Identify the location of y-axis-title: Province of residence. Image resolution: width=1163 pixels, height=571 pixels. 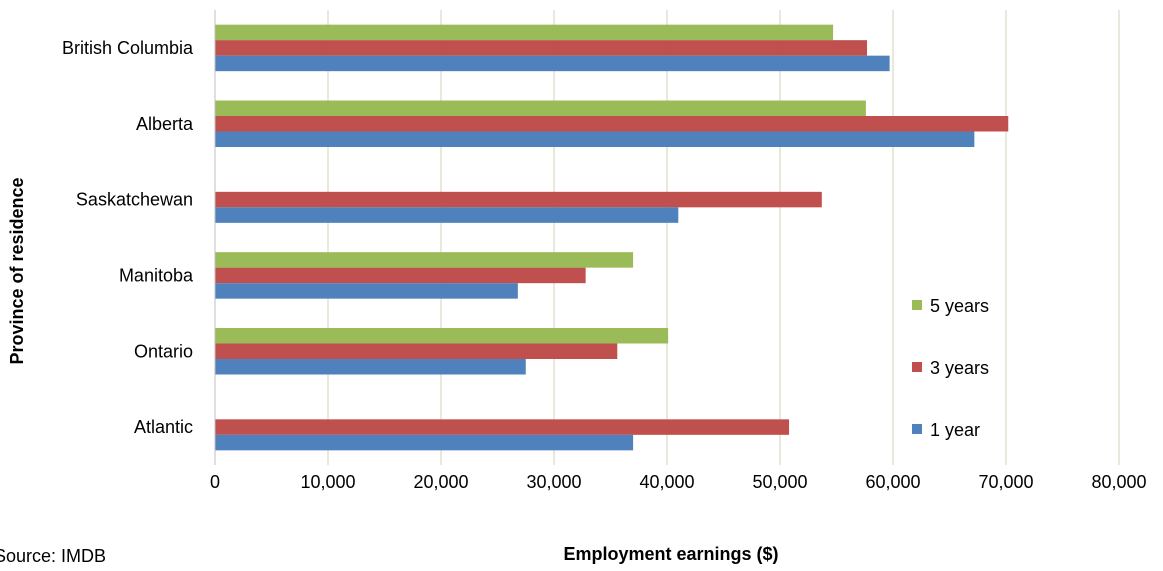
(17, 270).